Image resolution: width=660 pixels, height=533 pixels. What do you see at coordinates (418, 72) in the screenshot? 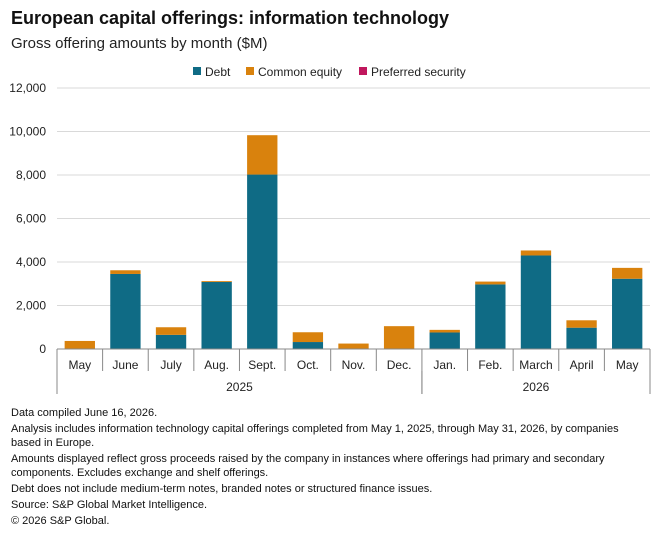
I see `legend-label: Preferred security` at bounding box center [418, 72].